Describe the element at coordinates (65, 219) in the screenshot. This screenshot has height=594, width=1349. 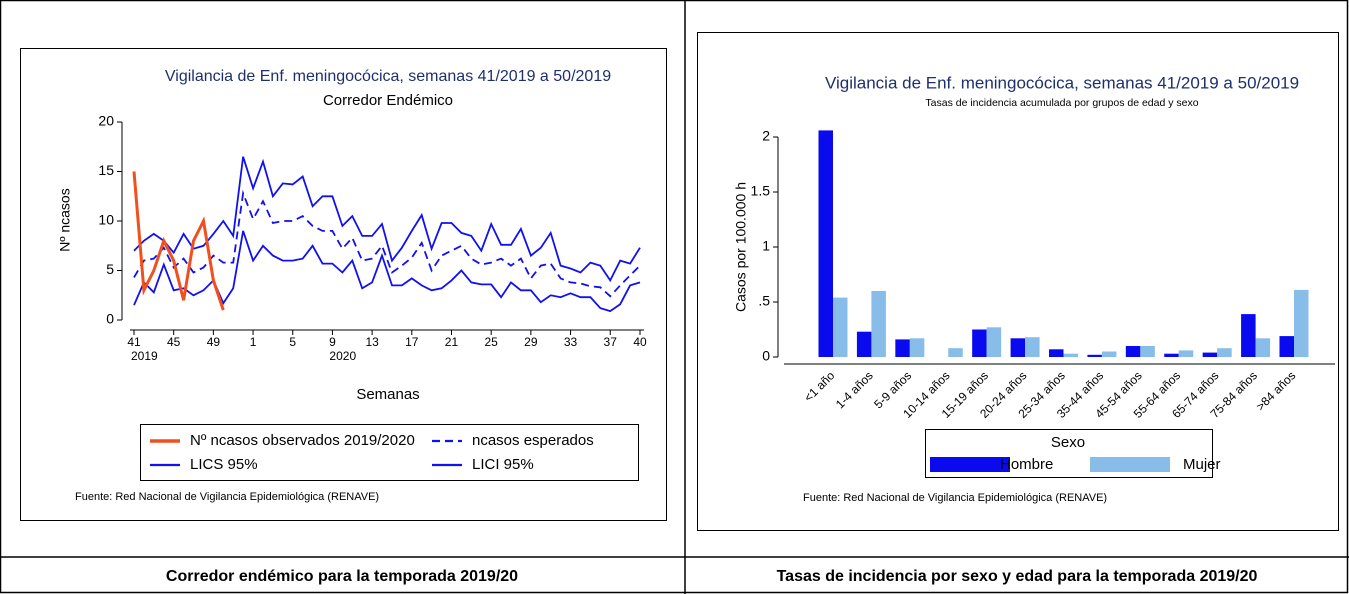
I see `y-axis-label: Nº ncasos` at that location.